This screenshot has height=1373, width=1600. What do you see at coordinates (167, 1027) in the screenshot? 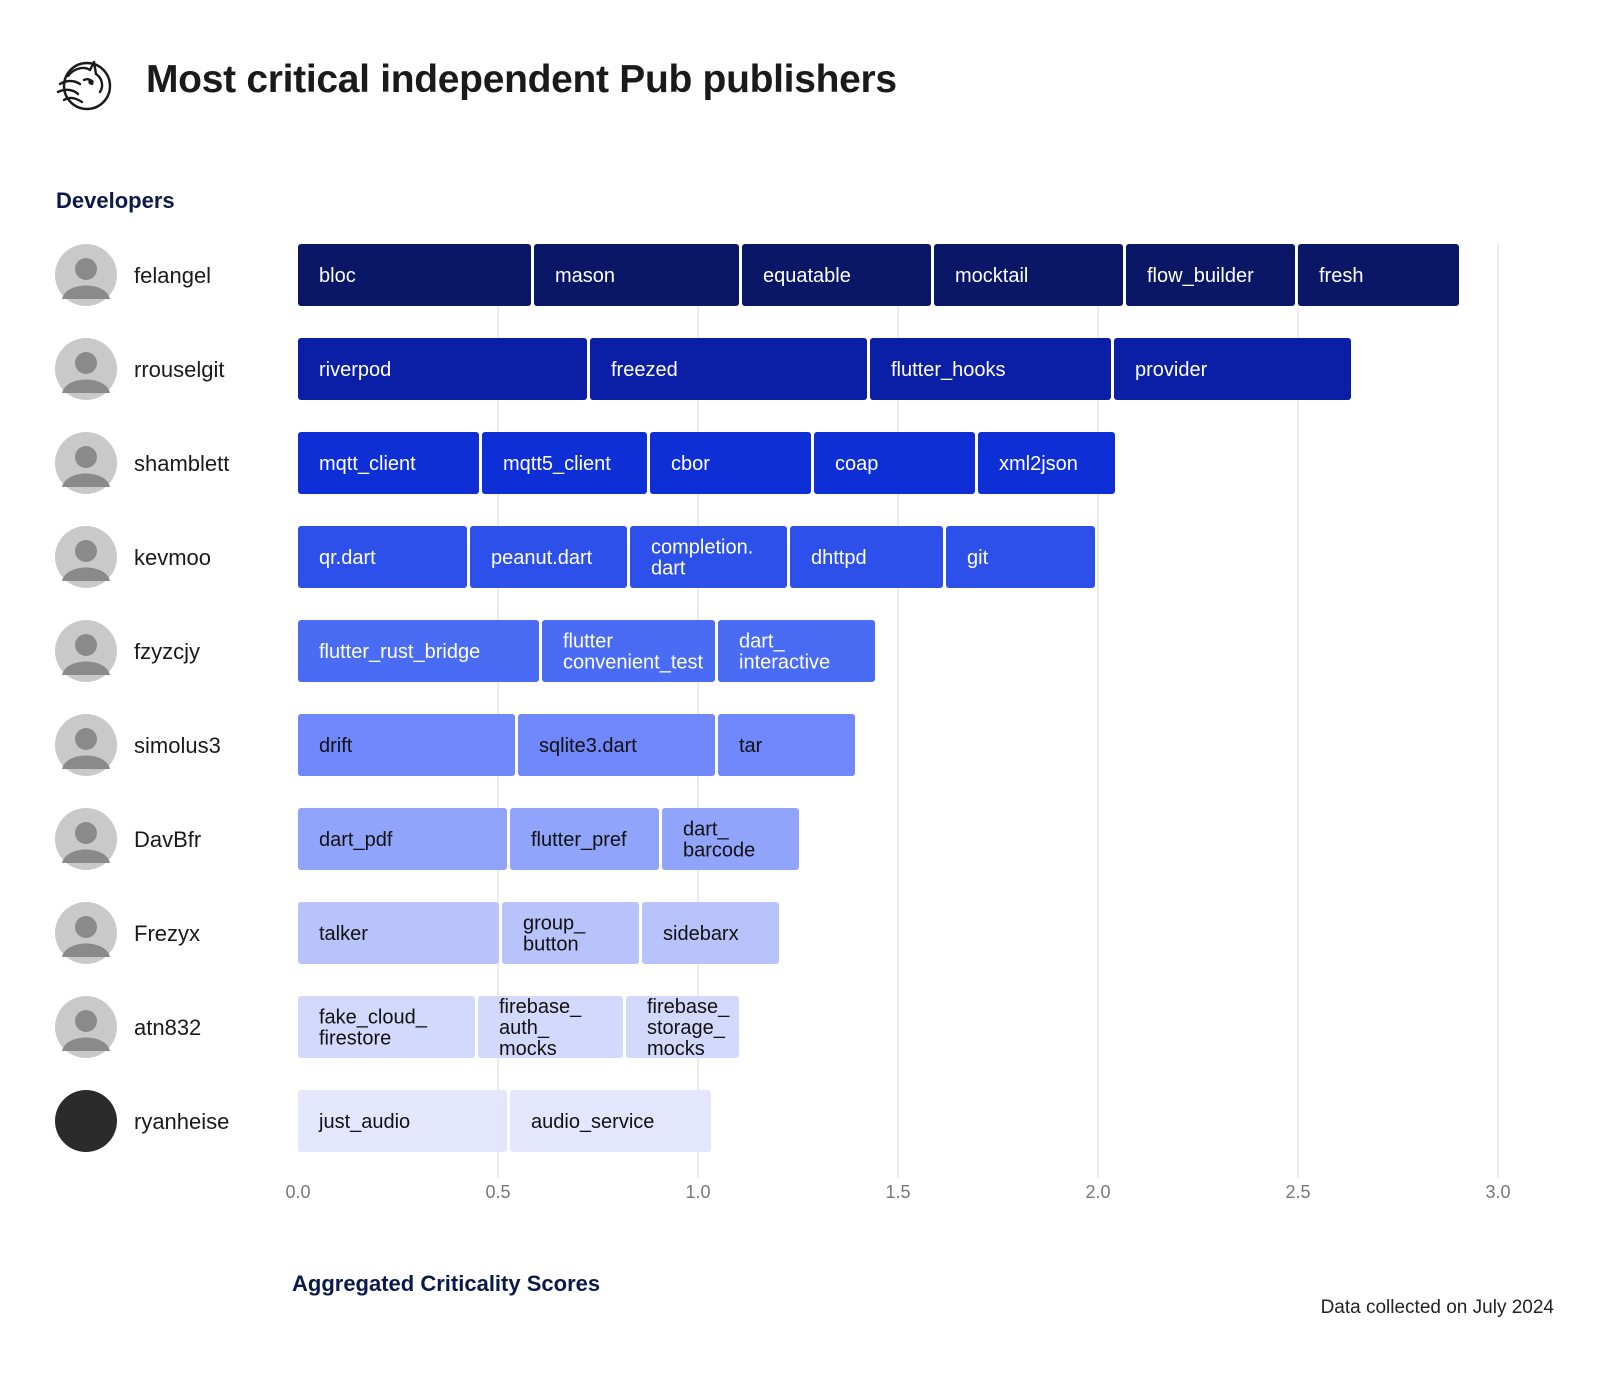
I see `developer-name: atn832` at bounding box center [167, 1027].